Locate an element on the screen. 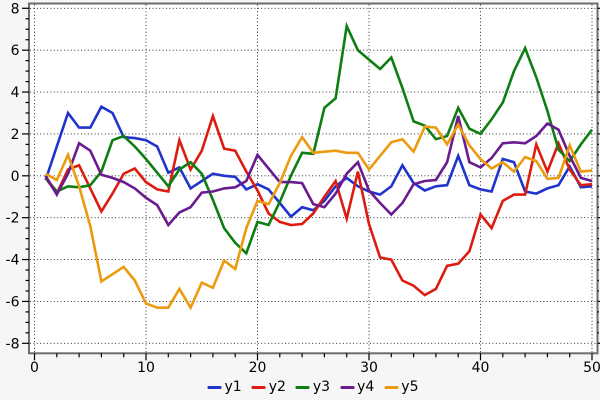 This screenshot has height=400, width=600. legend-item-y2: y2 is located at coordinates (268, 387).